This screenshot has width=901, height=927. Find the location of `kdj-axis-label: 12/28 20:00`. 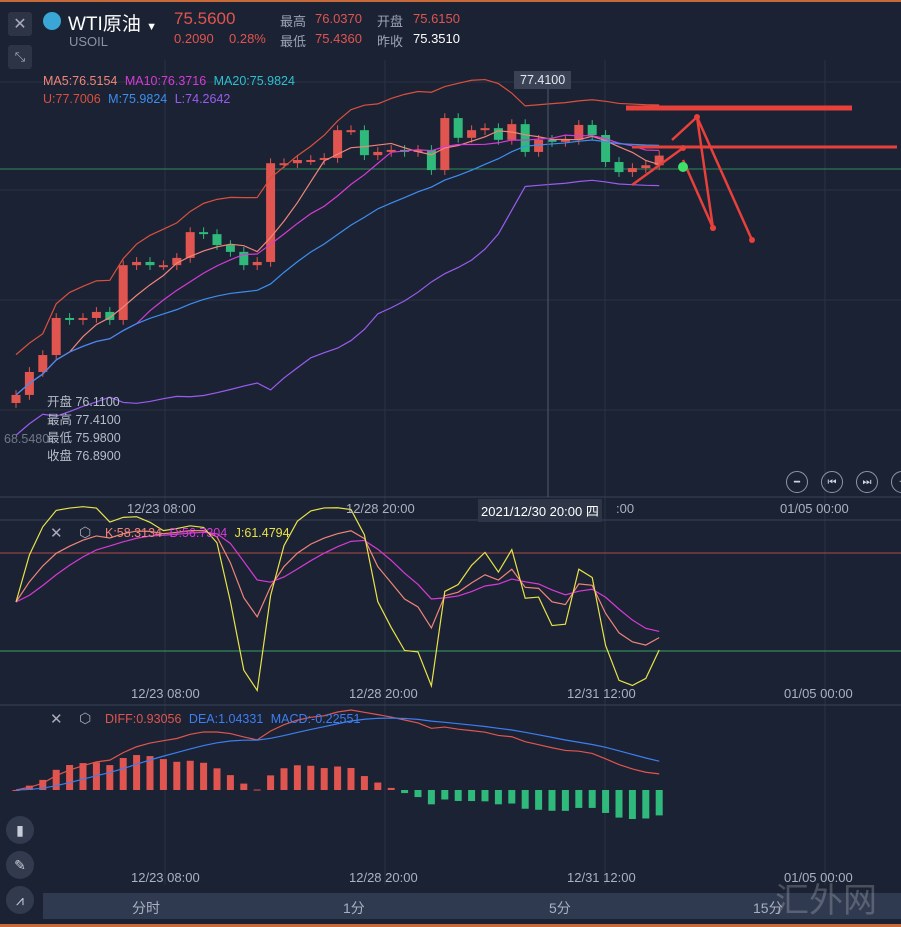

kdj-axis-label: 12/28 20:00 is located at coordinates (383, 693).